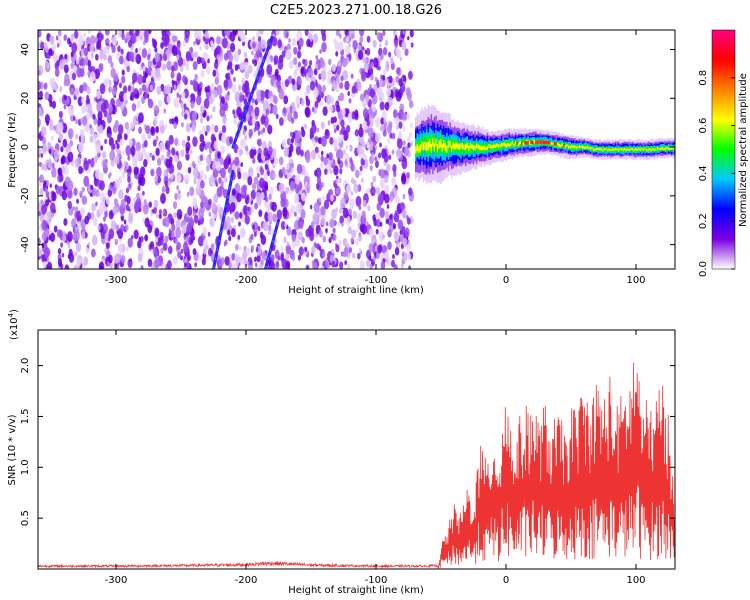 The width and height of the screenshot is (750, 600). Describe the element at coordinates (723, 149) in the screenshot. I see `colorbar-gradient` at that location.